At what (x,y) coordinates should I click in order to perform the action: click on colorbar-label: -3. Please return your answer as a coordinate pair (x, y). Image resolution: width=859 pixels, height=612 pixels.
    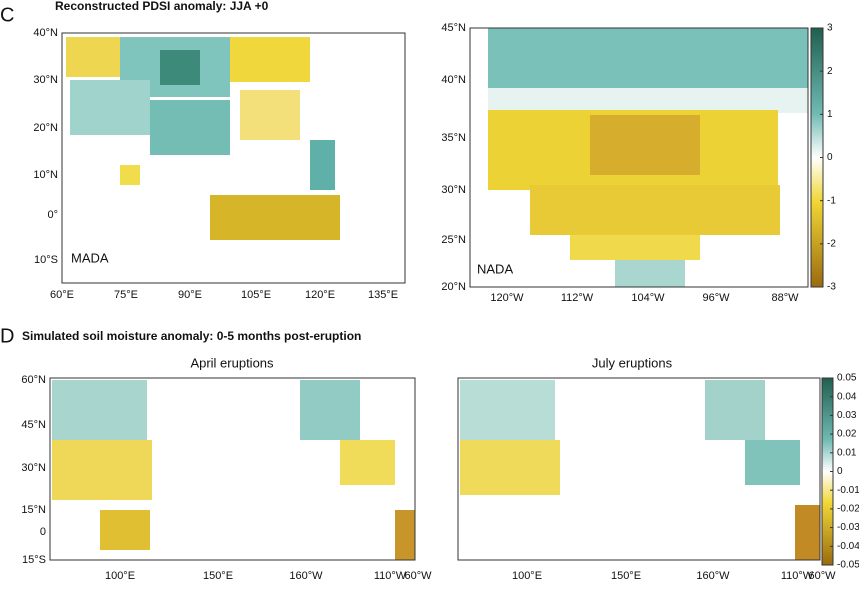
    Looking at the image, I should click on (831, 287).